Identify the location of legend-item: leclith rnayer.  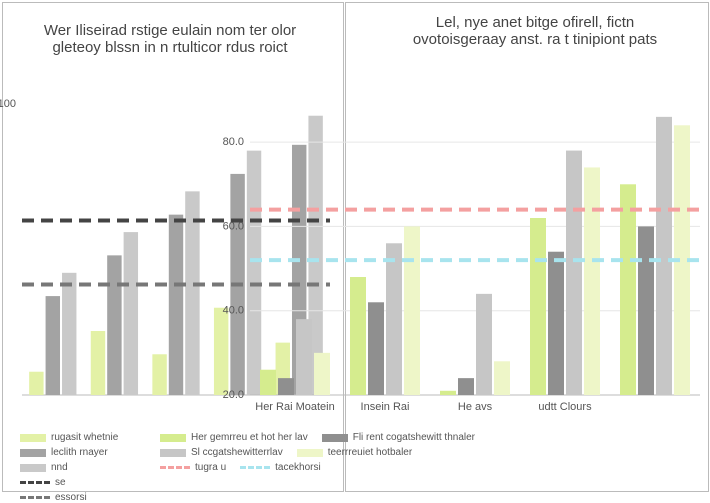
(80, 452).